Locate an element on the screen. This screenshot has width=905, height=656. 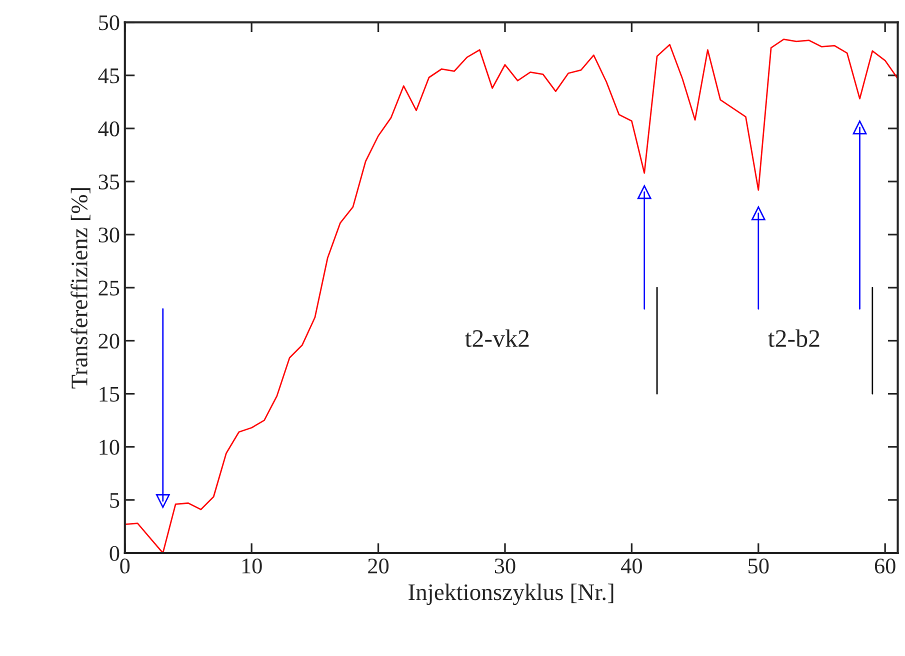
x-tick-label: 30 is located at coordinates (505, 566).